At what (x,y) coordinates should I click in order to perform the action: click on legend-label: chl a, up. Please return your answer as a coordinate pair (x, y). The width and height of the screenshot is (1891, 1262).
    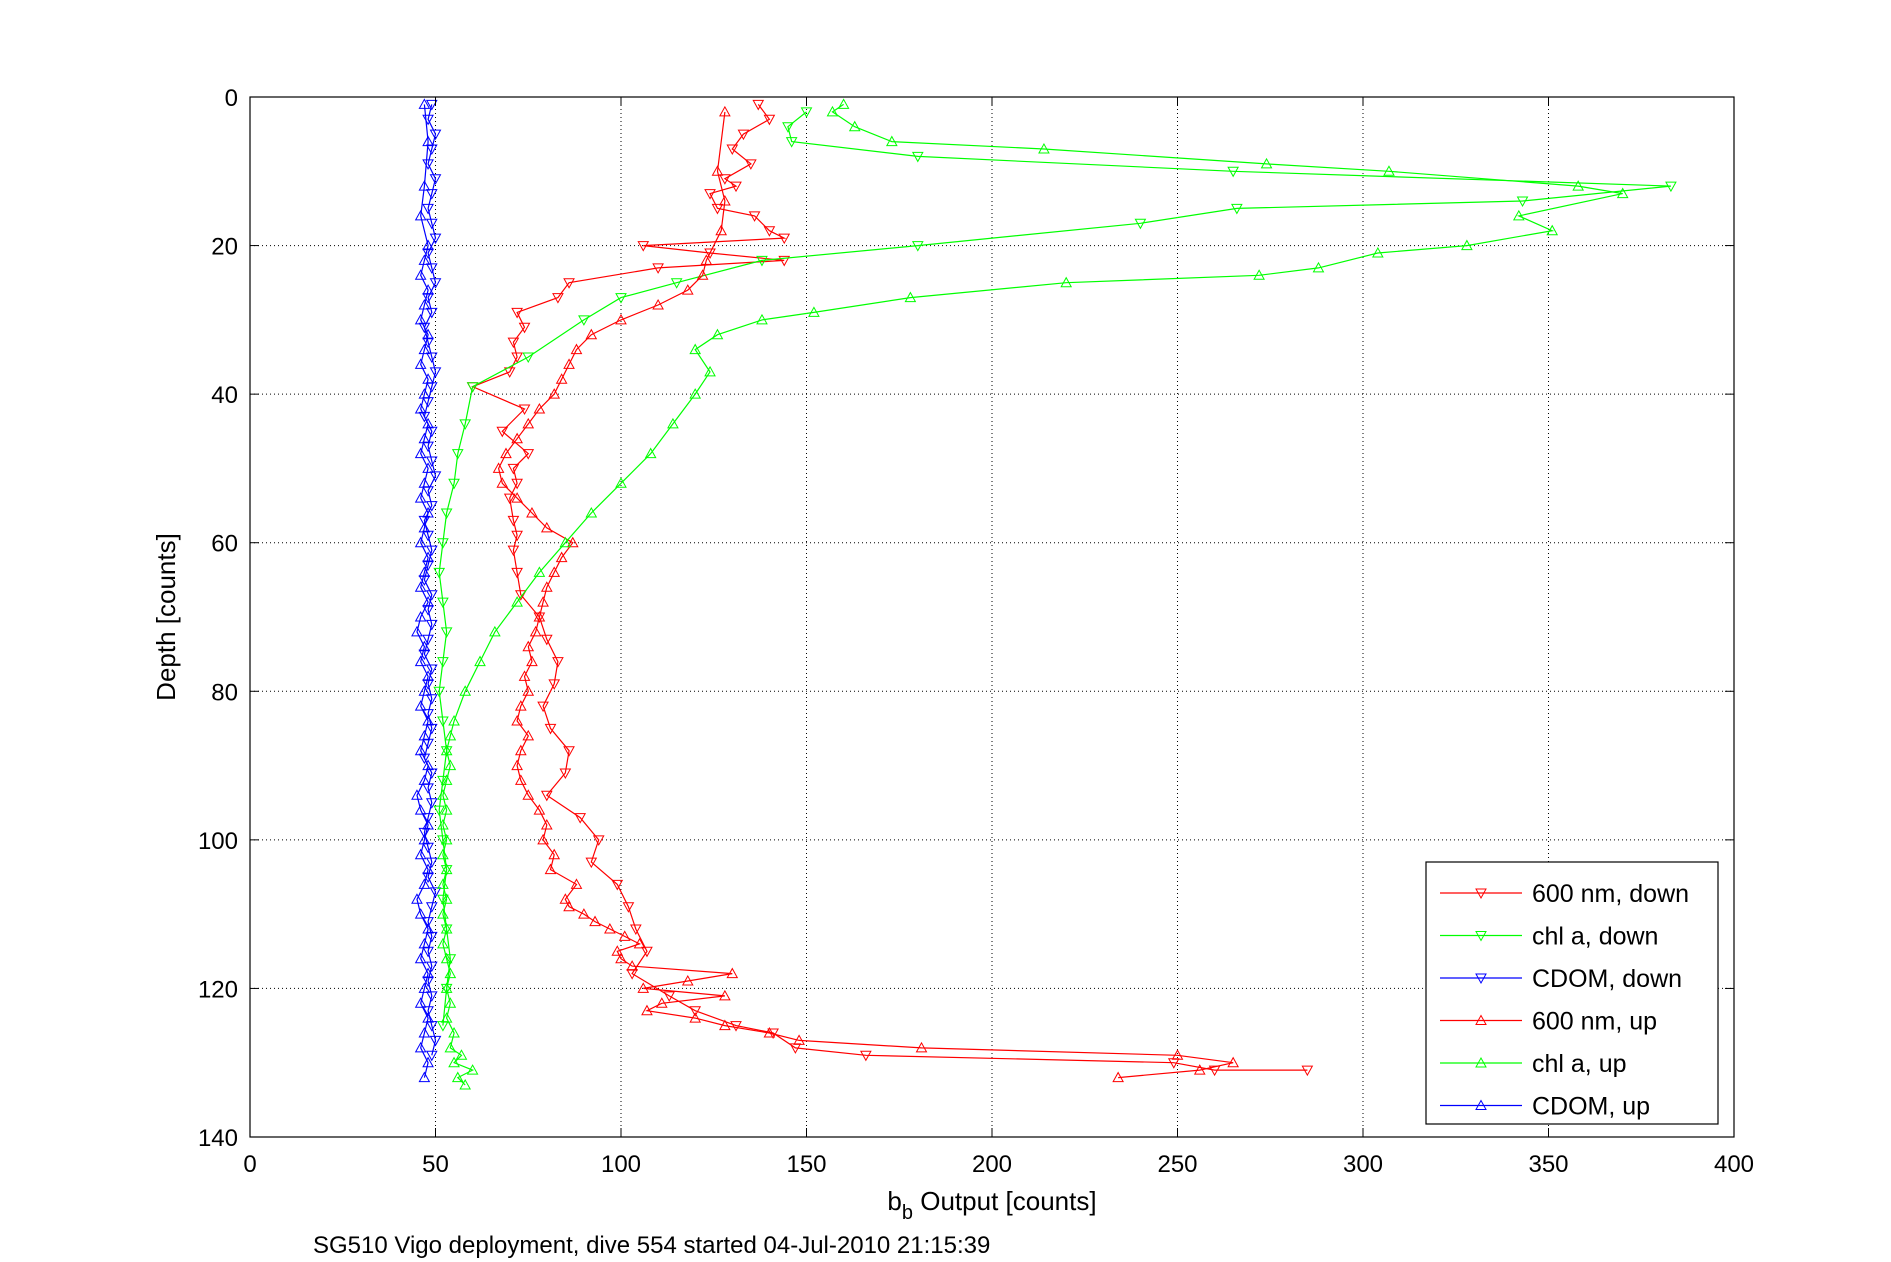
    Looking at the image, I should click on (1579, 1064).